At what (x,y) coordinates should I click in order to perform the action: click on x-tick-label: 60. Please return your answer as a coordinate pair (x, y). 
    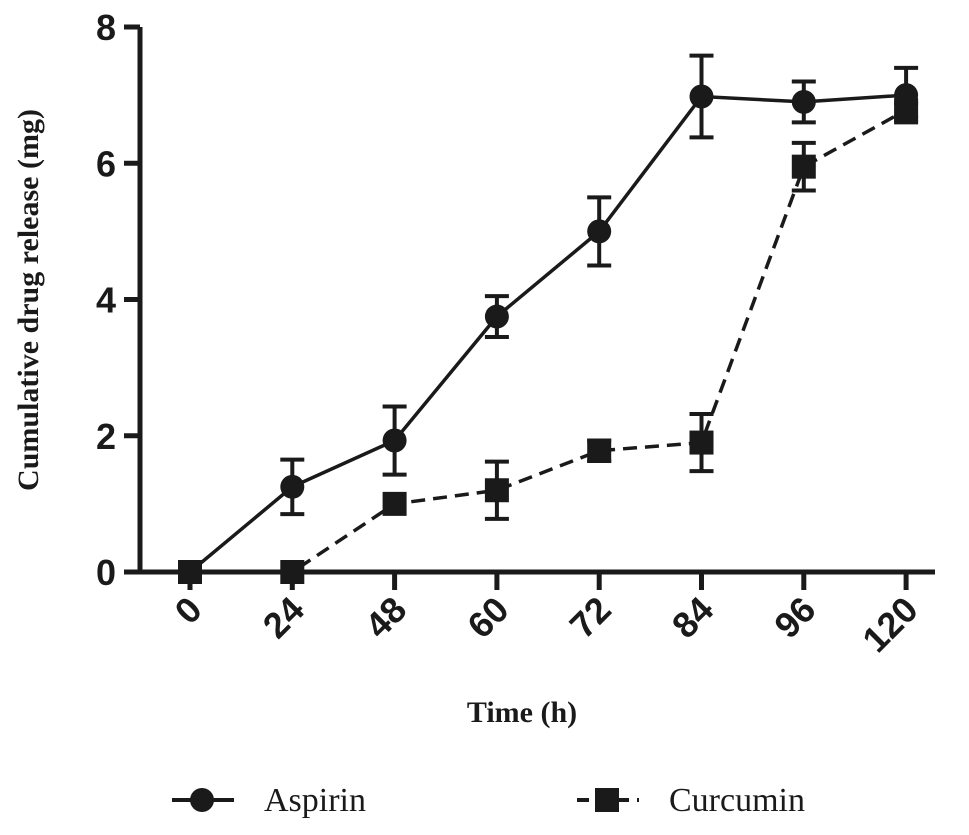
    Looking at the image, I should click on (487, 617).